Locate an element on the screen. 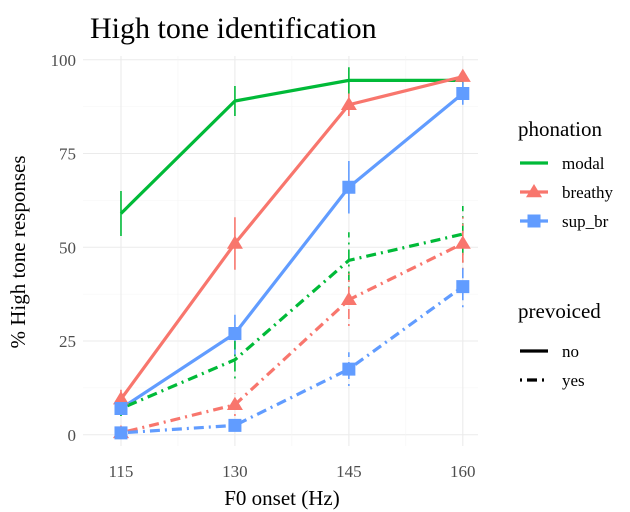  chart-title: High tone identification is located at coordinates (233, 28).